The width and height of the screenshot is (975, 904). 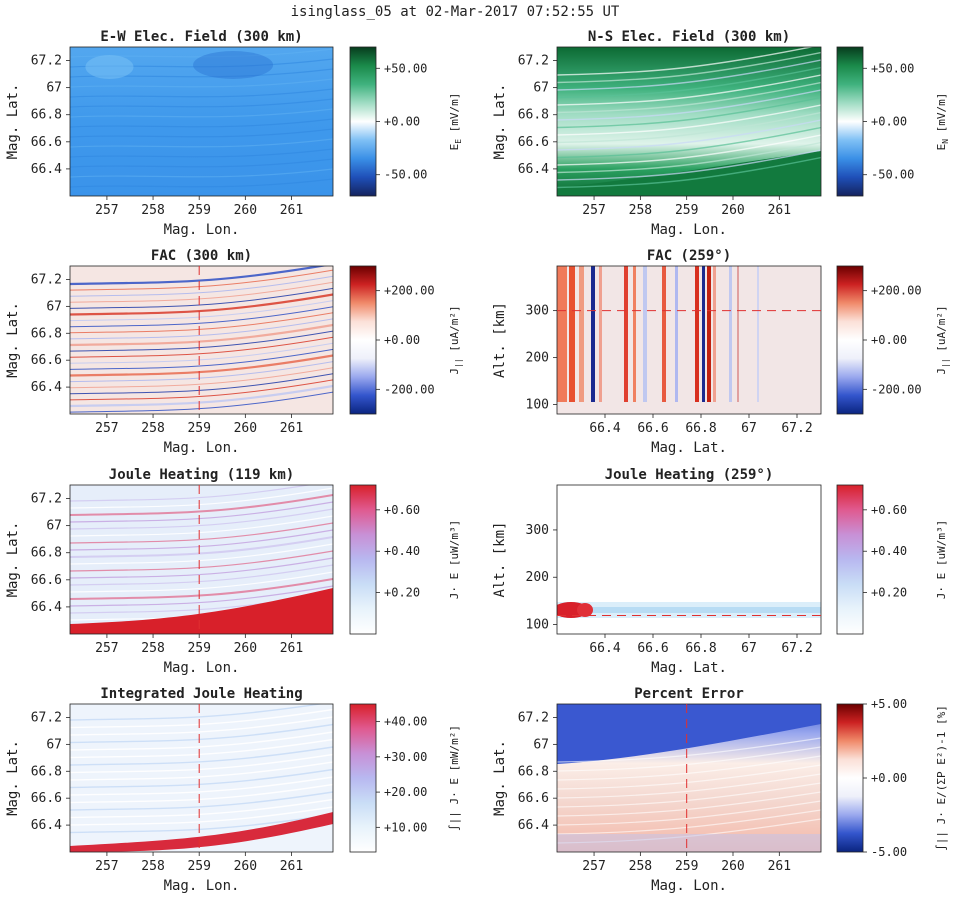 I want to click on y-tick-label: 300, so click(x=537, y=311).